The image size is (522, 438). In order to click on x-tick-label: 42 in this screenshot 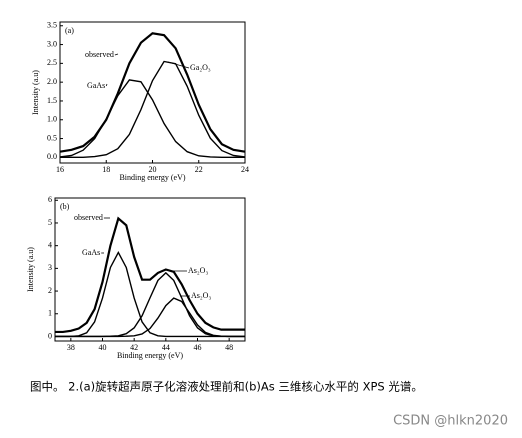, I will do `click(134, 347)`.